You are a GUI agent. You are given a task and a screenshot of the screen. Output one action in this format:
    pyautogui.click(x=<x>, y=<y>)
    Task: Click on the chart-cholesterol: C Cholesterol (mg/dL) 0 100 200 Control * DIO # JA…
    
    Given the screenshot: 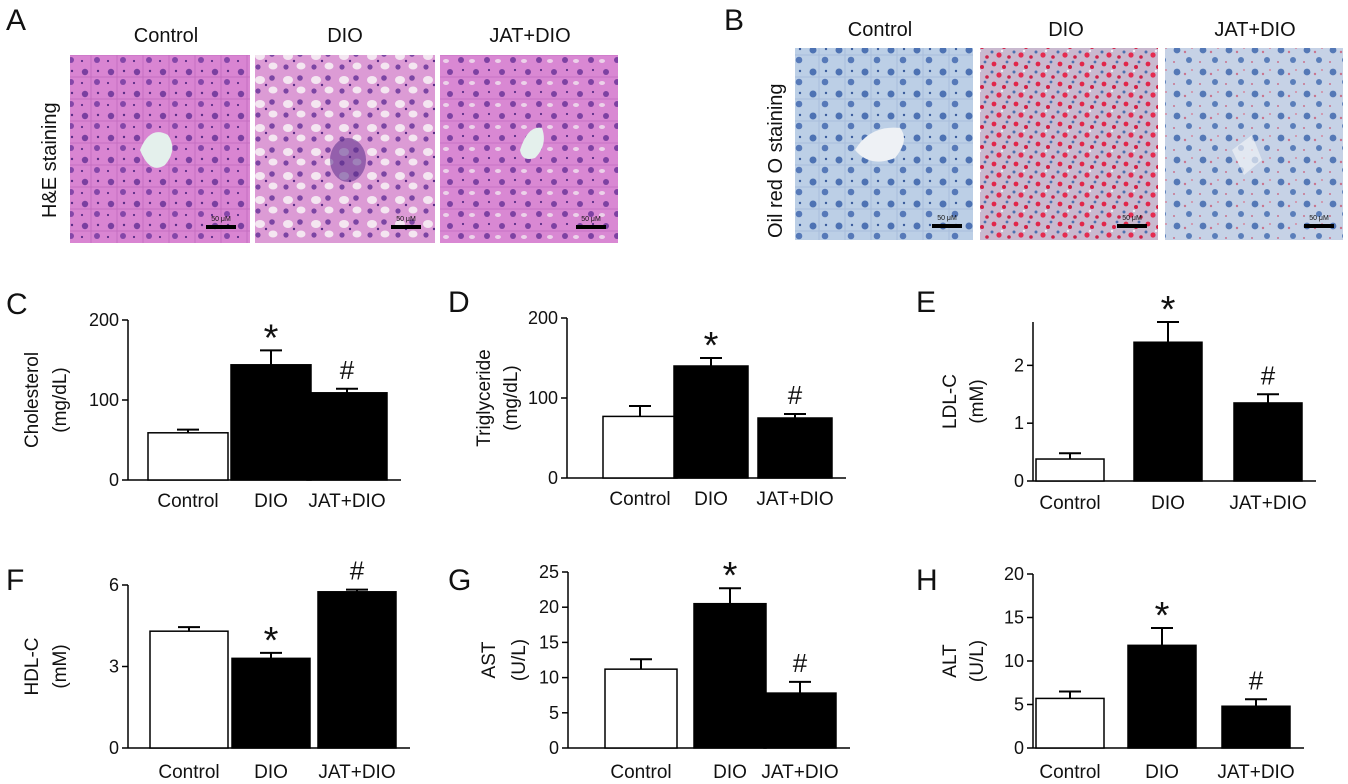 What is the action you would take?
    pyautogui.click(x=203, y=400)
    